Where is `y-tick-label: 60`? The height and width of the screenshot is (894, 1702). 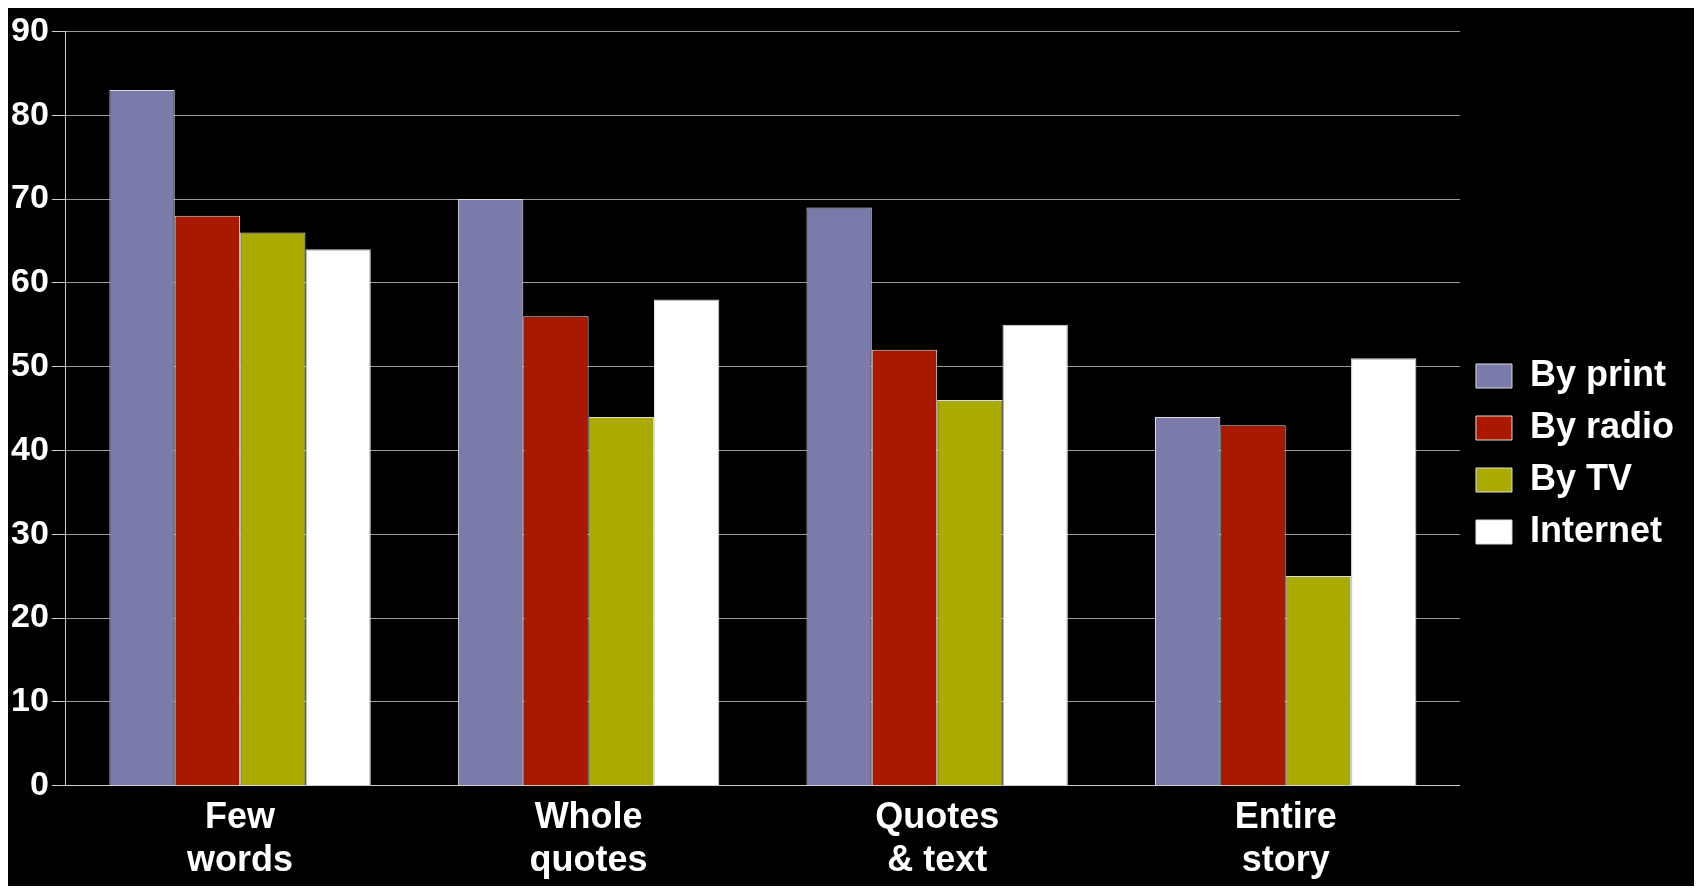 y-tick-label: 60 is located at coordinates (29, 280).